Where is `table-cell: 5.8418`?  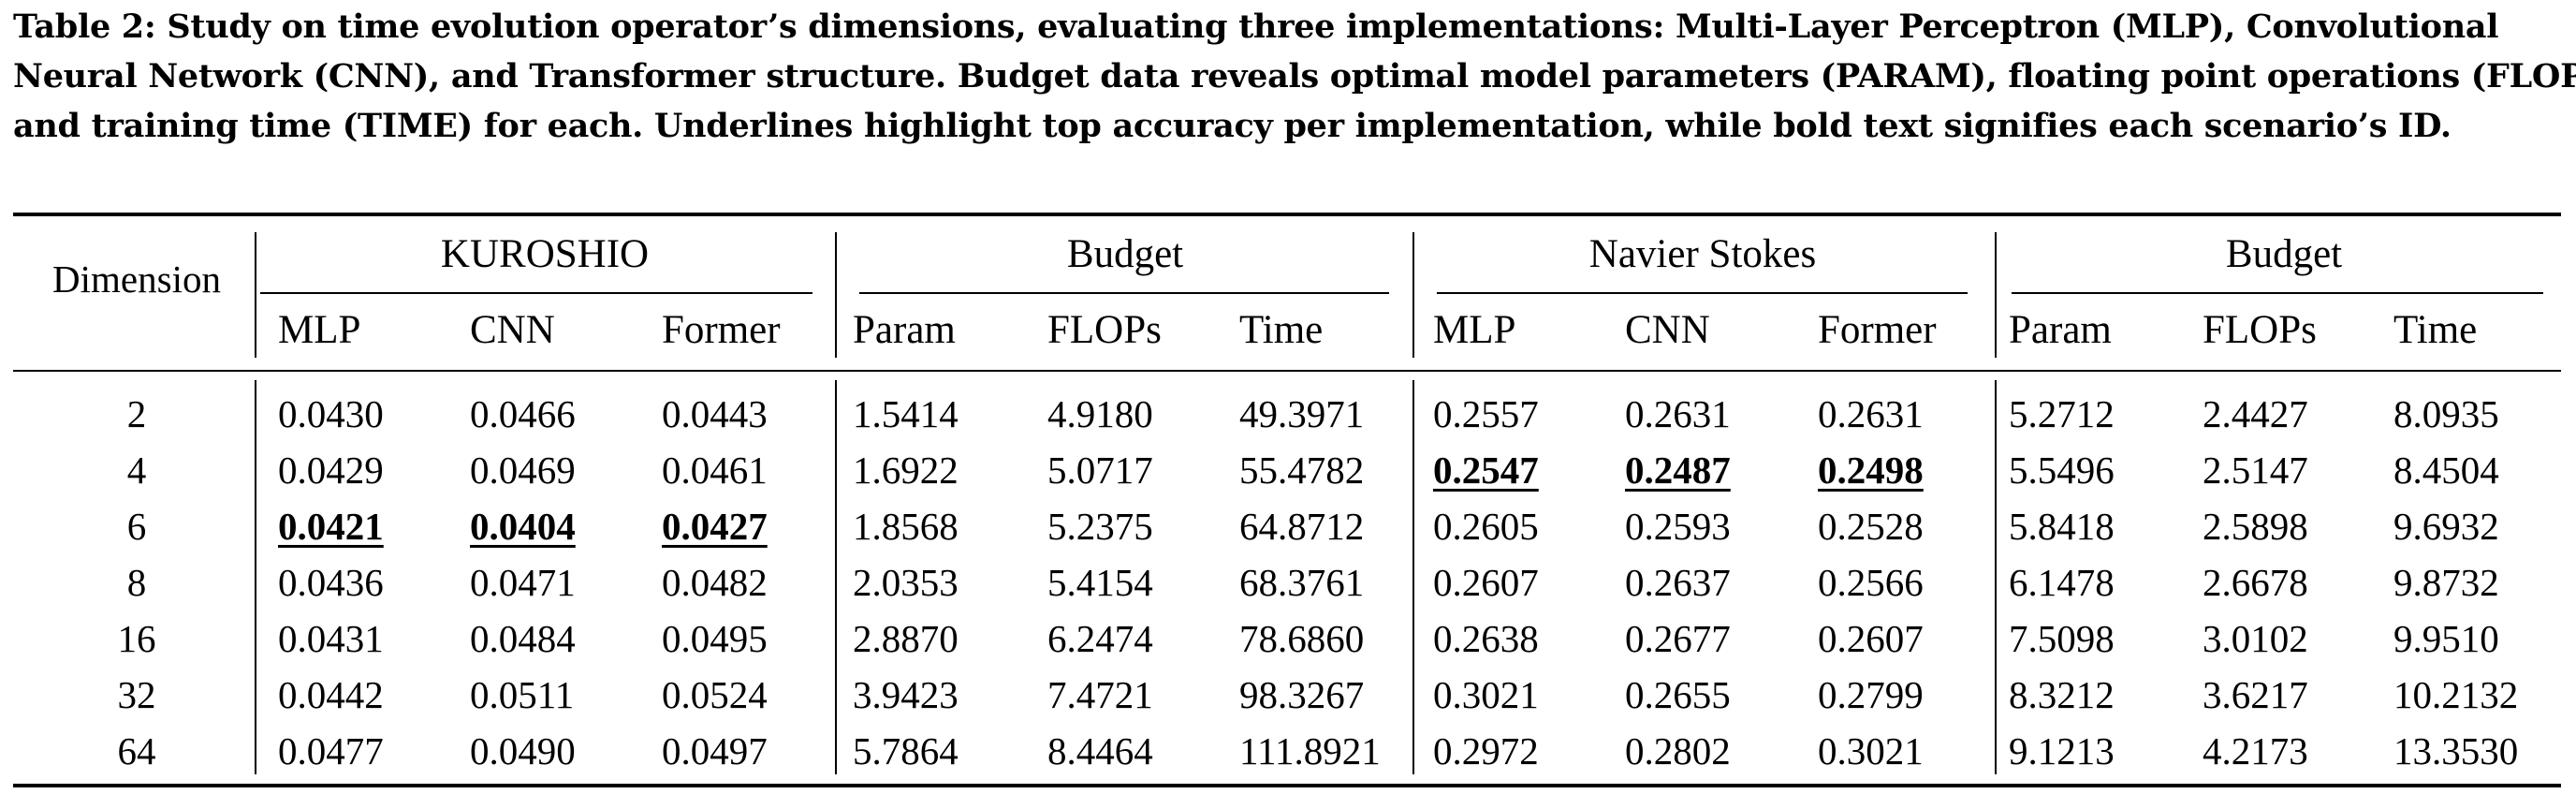 table-cell: 5.8418 is located at coordinates (2062, 526).